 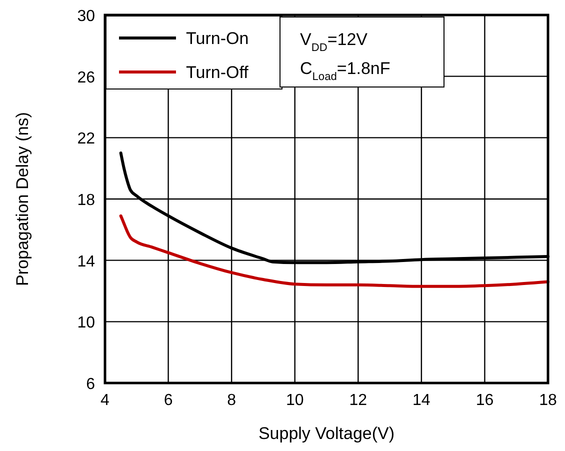 I want to click on x-tick-label: 18, so click(x=548, y=400).